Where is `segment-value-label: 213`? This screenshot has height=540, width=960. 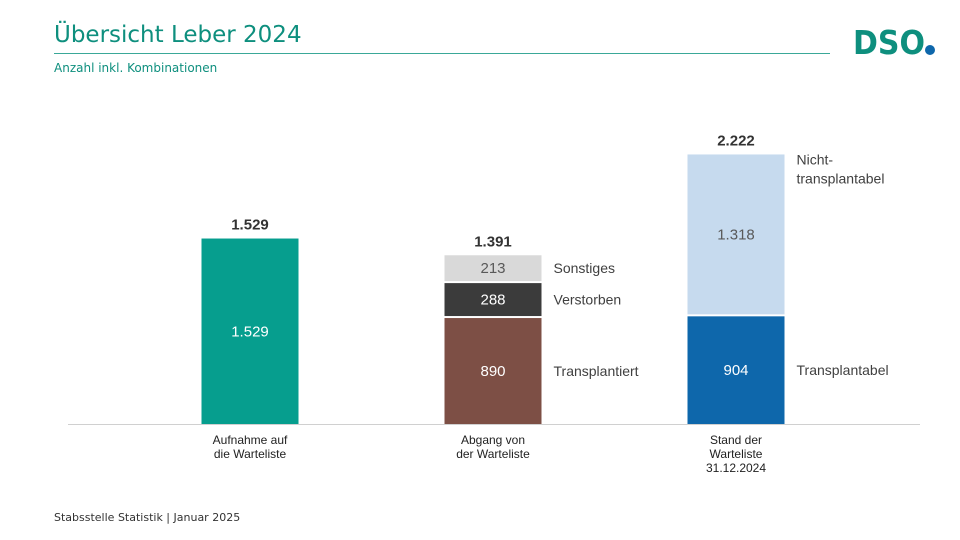
segment-value-label: 213 is located at coordinates (492, 268).